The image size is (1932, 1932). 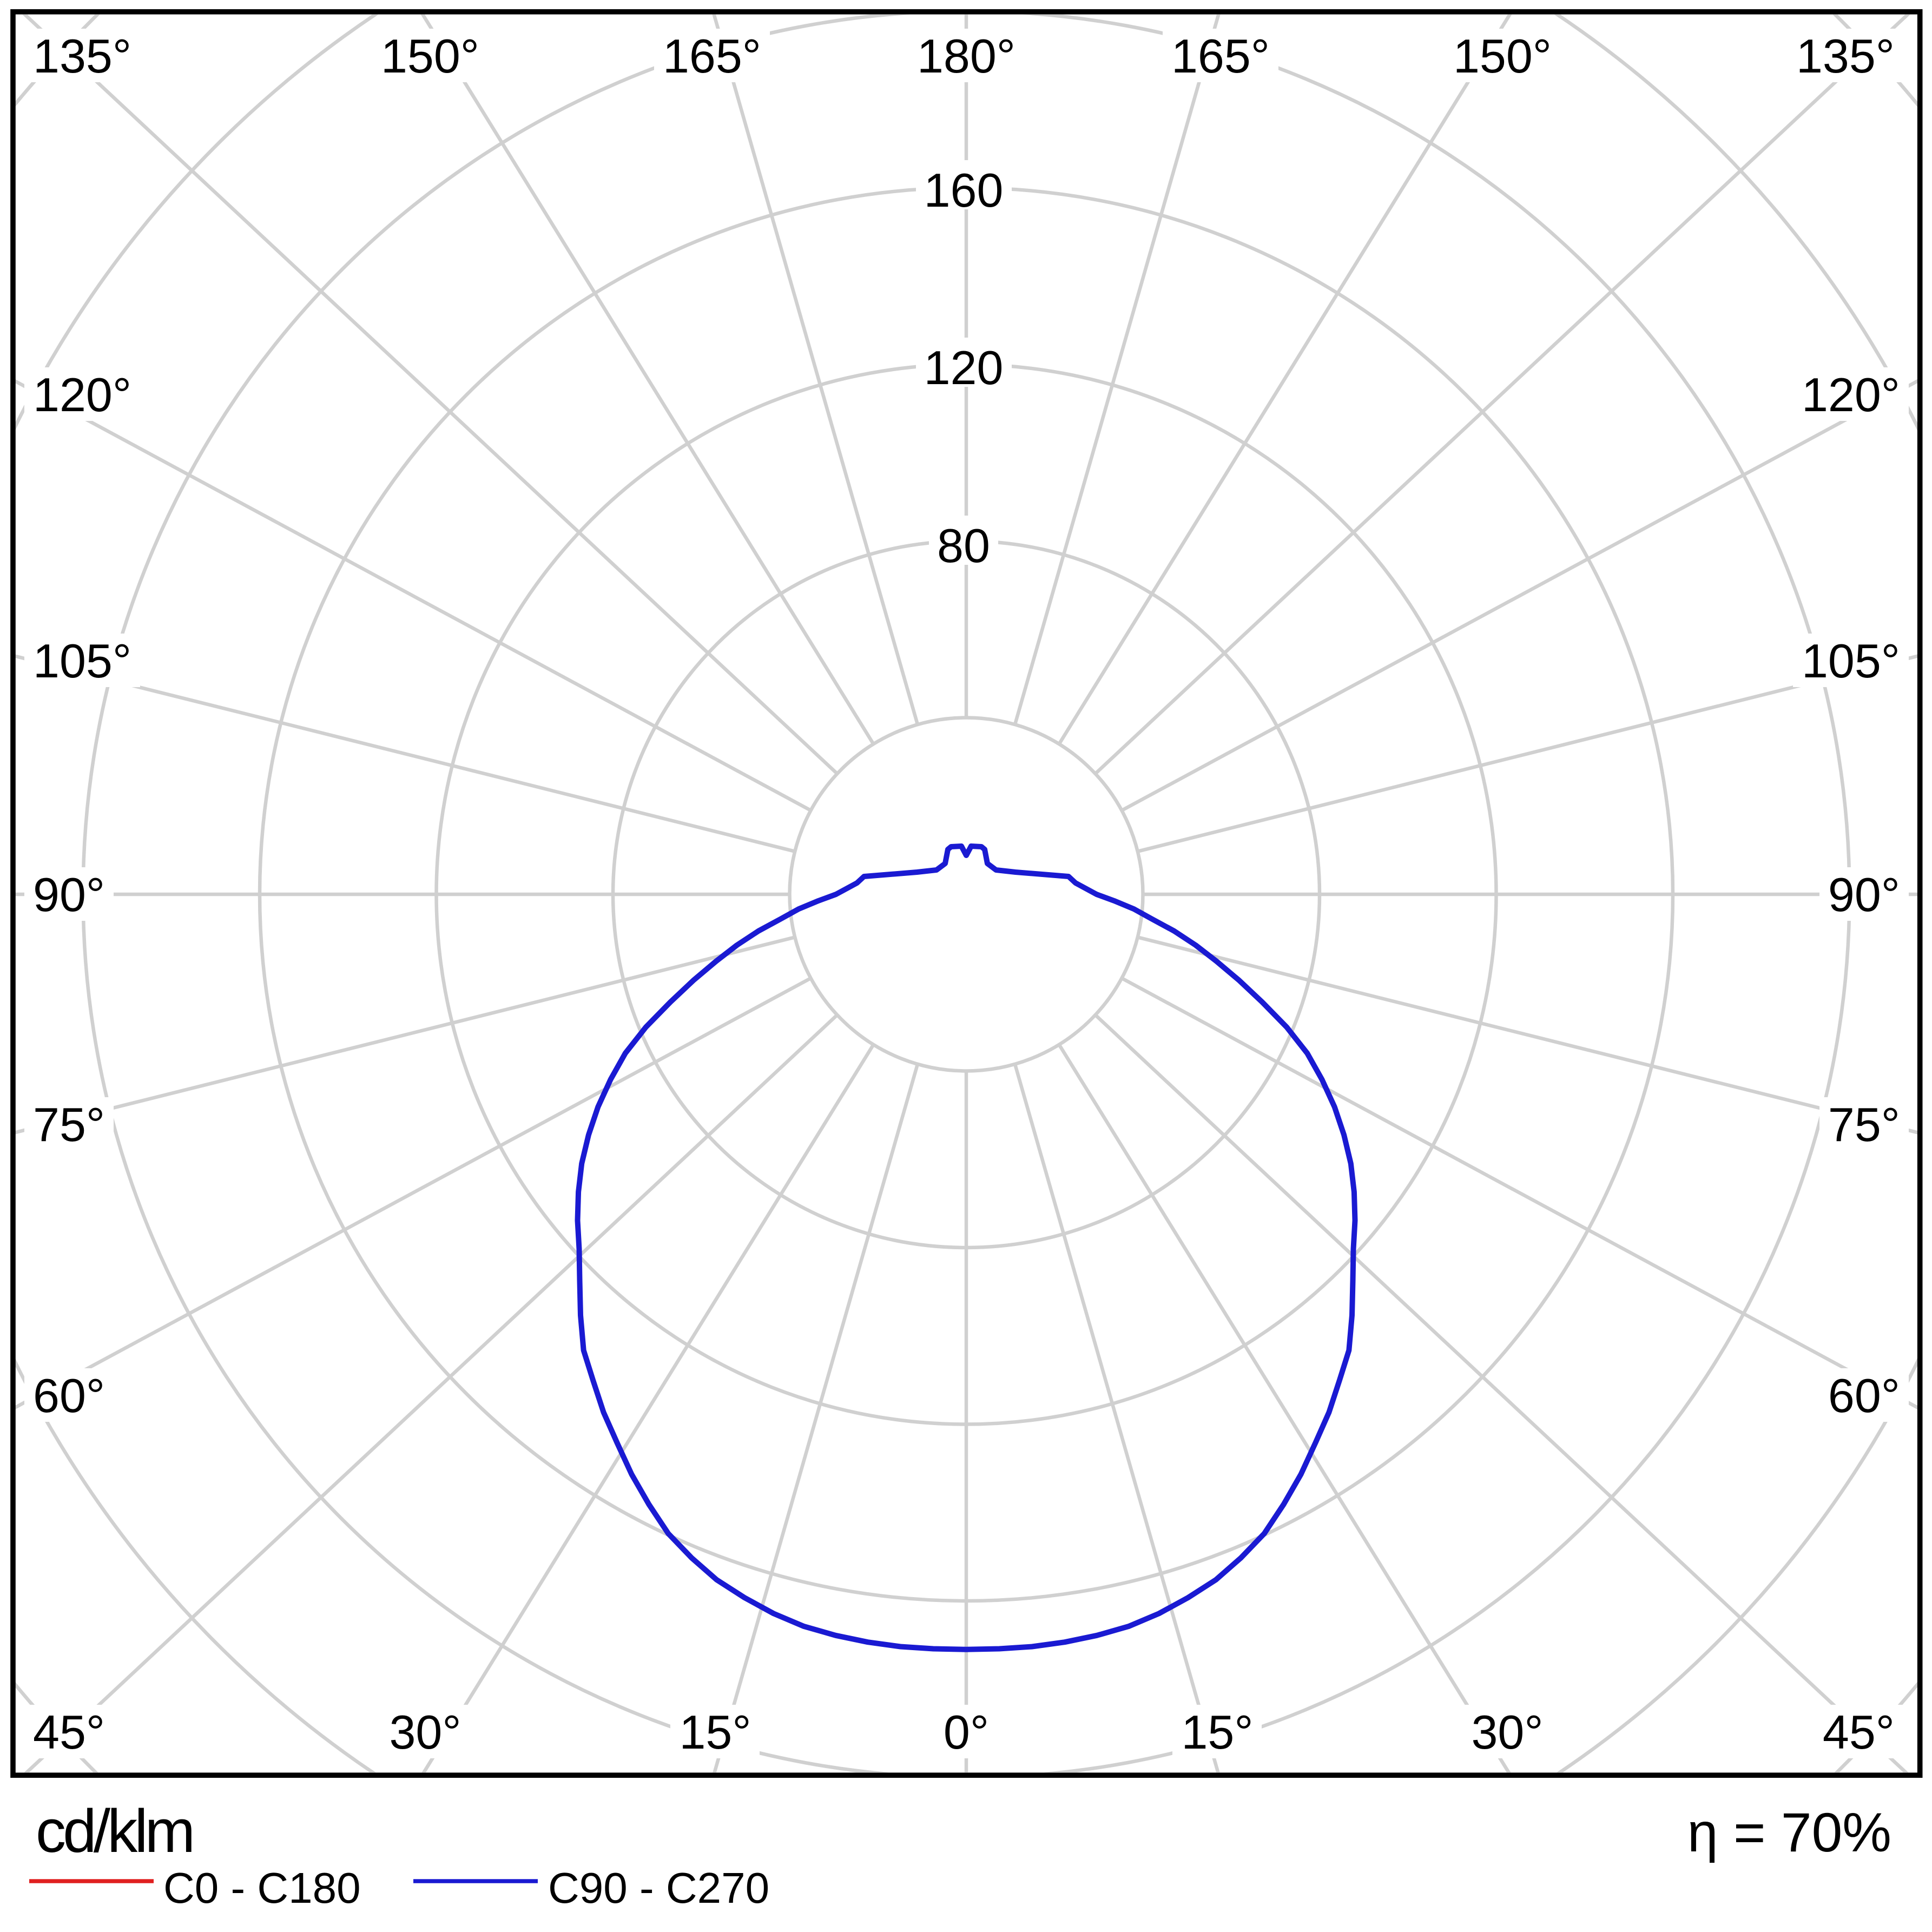 What do you see at coordinates (963, 545) in the screenshot?
I see `svg-text: 80` at bounding box center [963, 545].